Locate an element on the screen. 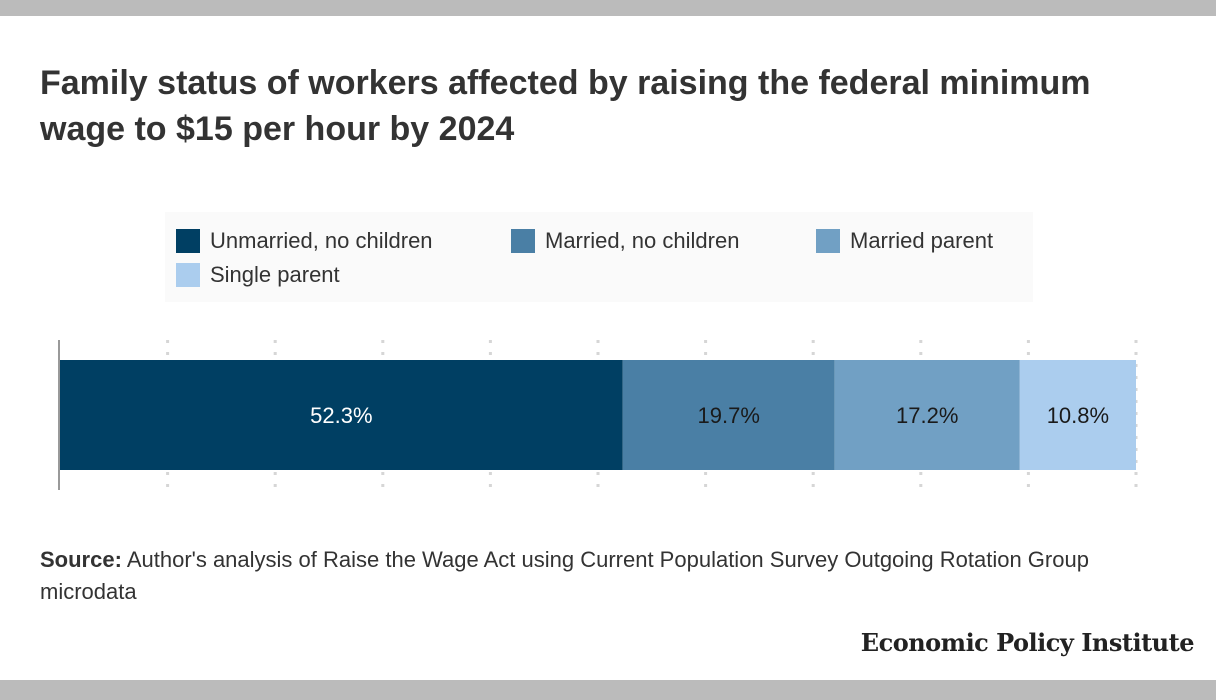 The height and width of the screenshot is (700, 1216). legend-item-married-no-children: Married, no children is located at coordinates (663, 245).